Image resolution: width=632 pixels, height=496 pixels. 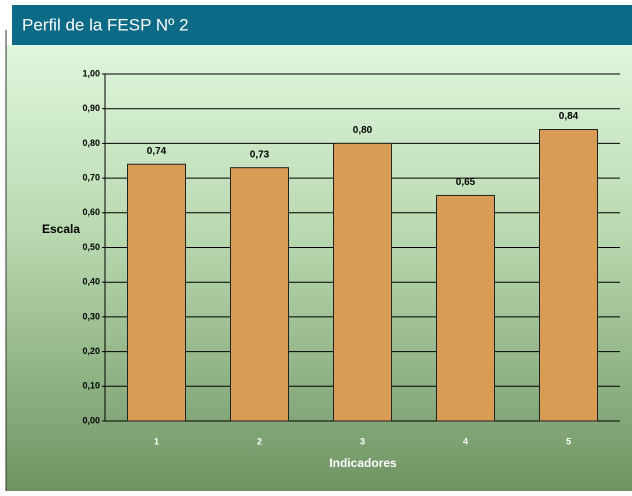 I want to click on x-tick-label: 5, so click(x=568, y=441).